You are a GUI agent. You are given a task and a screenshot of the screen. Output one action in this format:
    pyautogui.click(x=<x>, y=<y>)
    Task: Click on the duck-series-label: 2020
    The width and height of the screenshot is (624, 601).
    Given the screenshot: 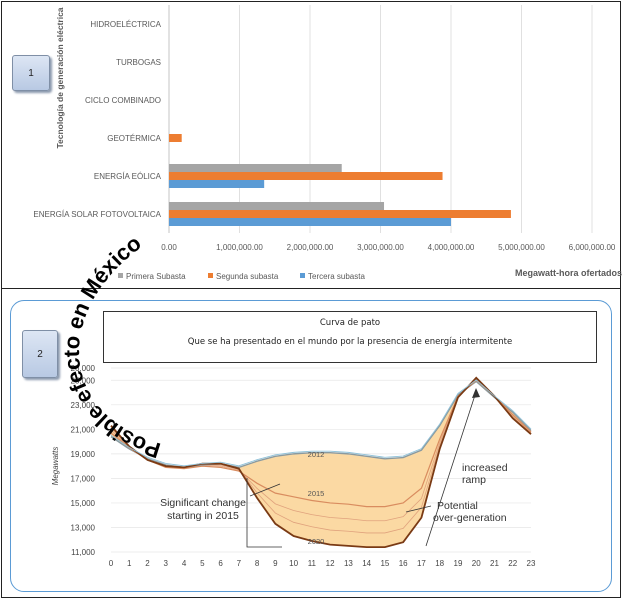 What is the action you would take?
    pyautogui.click(x=316, y=541)
    